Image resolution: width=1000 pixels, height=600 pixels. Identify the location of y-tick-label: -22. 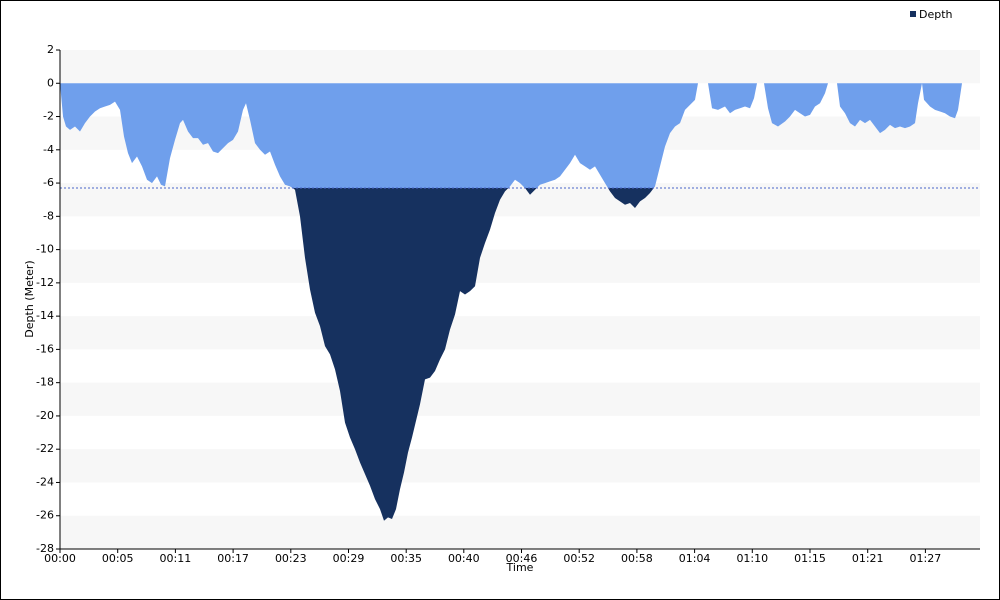
(45, 448).